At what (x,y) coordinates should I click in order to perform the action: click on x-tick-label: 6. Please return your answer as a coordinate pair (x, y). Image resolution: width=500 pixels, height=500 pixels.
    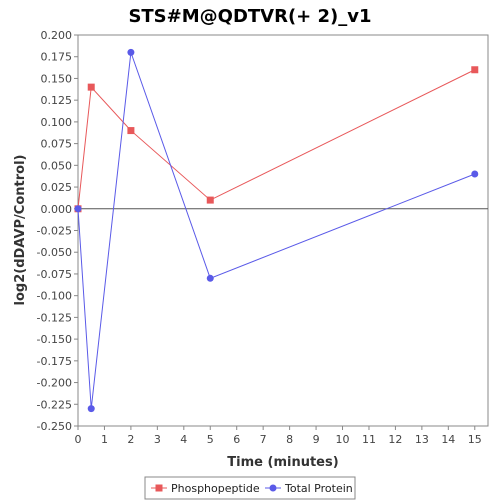
    Looking at the image, I should click on (236, 439).